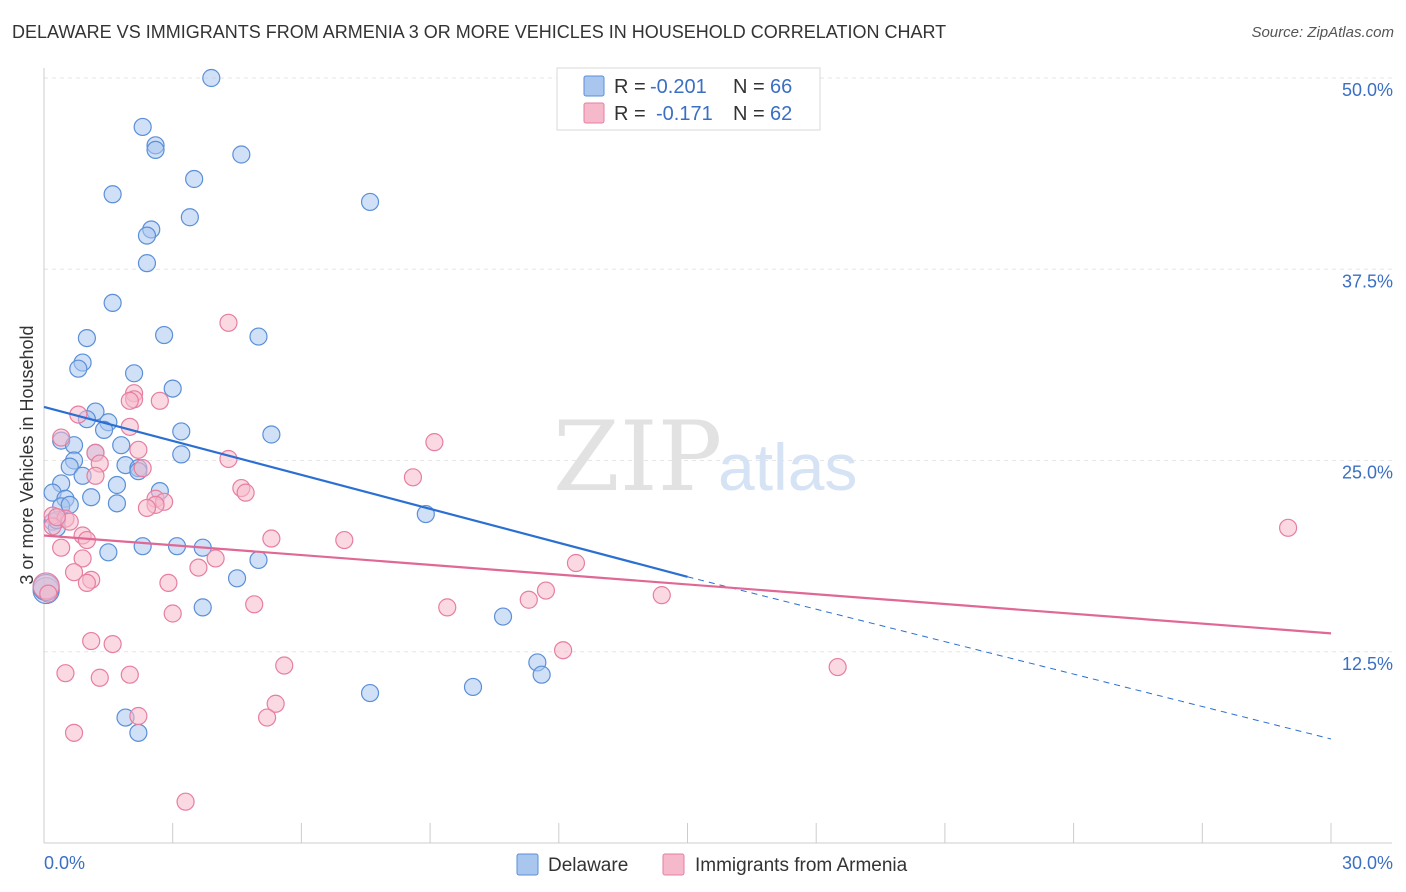  What do you see at coordinates (1367, 281) in the screenshot?
I see `y-tick-label-2: 37.5%` at bounding box center [1367, 281].